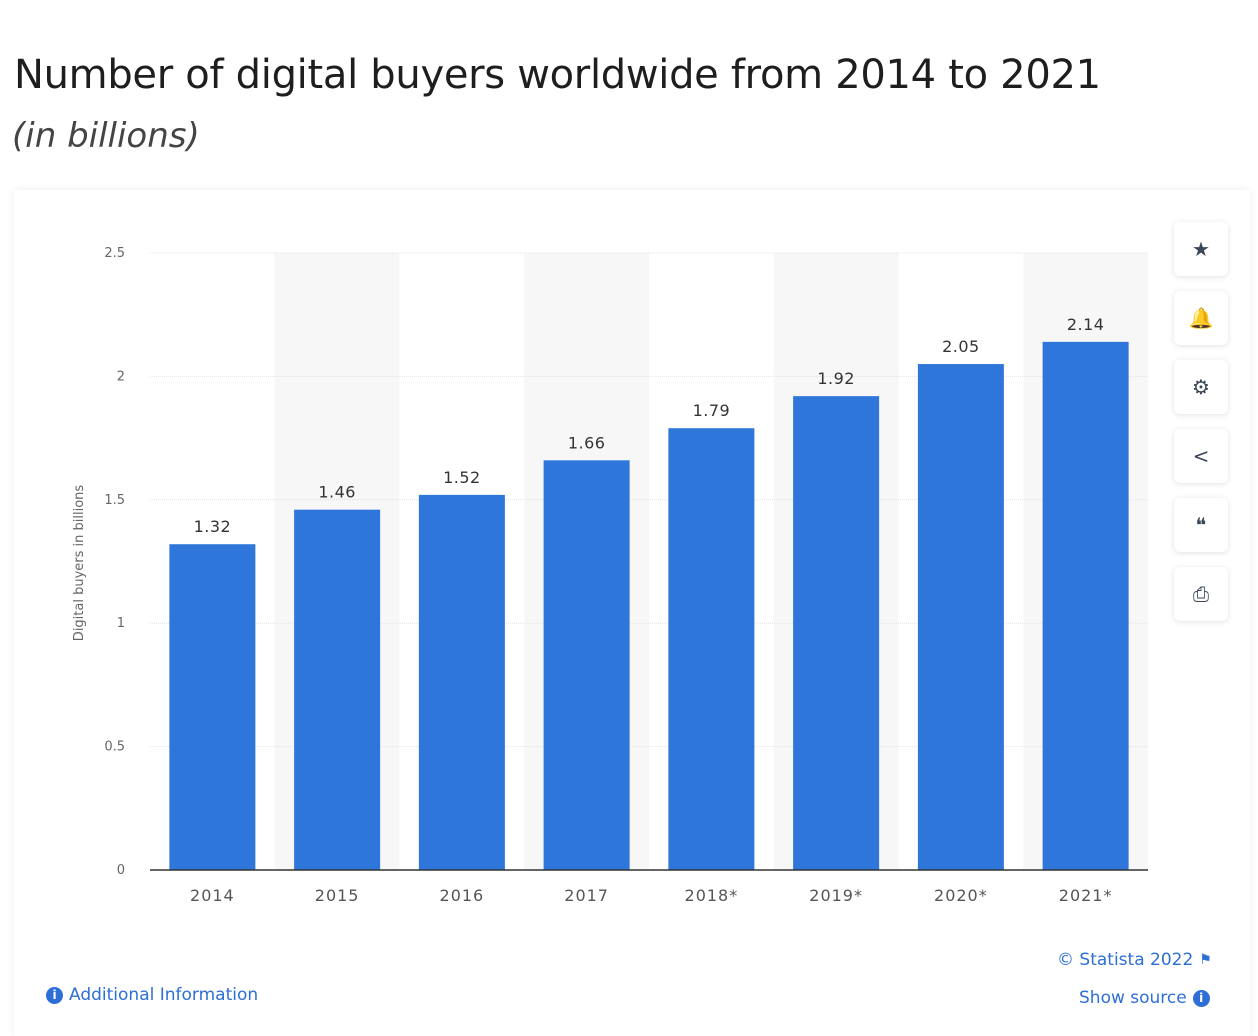 Image resolution: width=1258 pixels, height=1036 pixels. Describe the element at coordinates (121, 623) in the screenshot. I see `y-tick-label: 1` at that location.